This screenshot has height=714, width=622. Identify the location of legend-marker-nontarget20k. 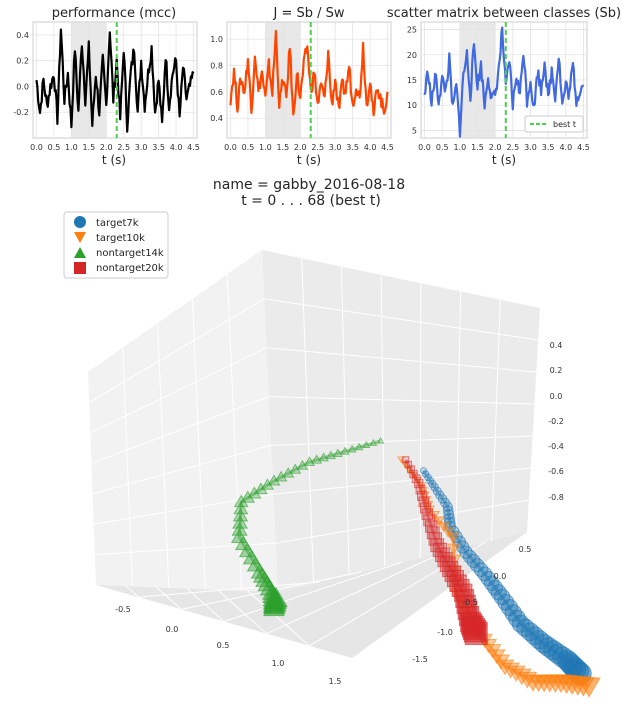
(80, 268).